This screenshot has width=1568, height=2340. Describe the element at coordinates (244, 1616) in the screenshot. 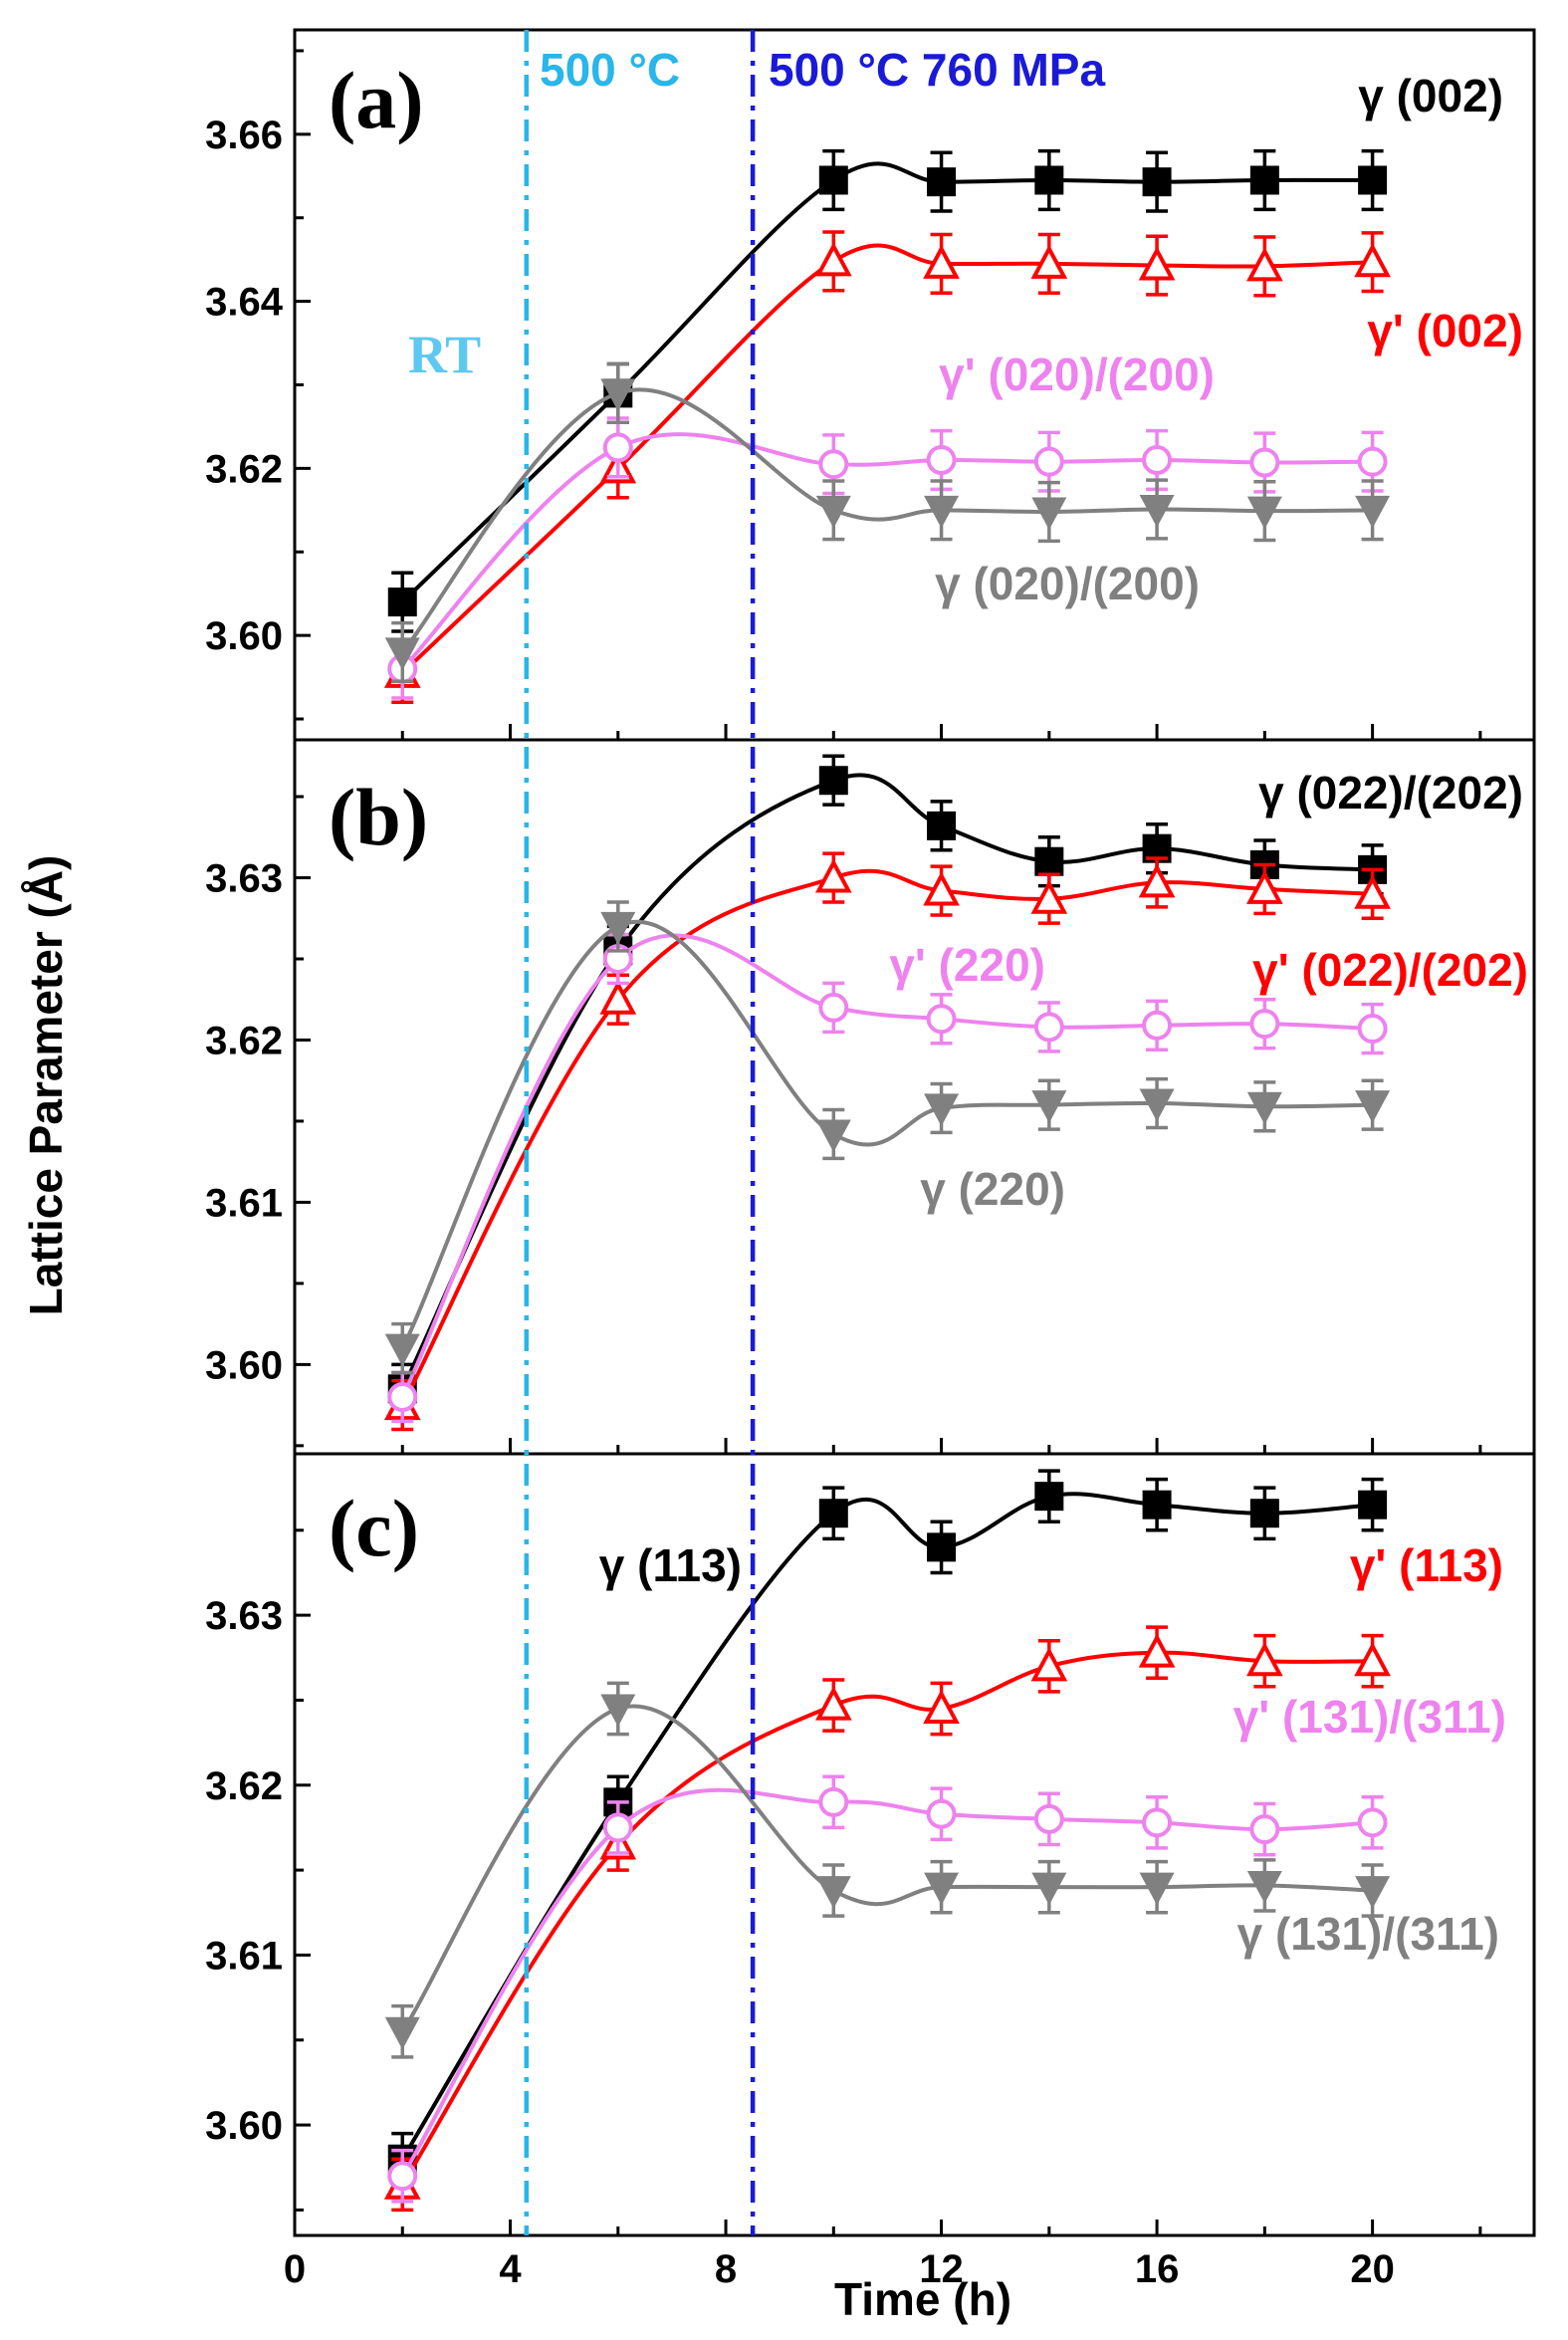

I see `y-tick-label: 3.63` at that location.